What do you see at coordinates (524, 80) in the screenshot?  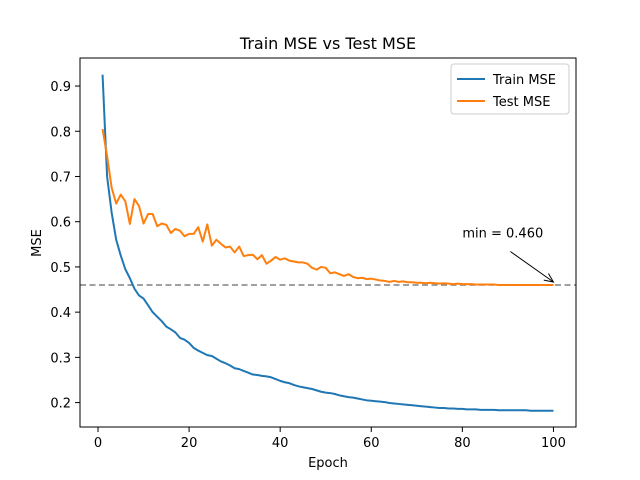 I see `legend-label-train-mse: Train MSE` at bounding box center [524, 80].